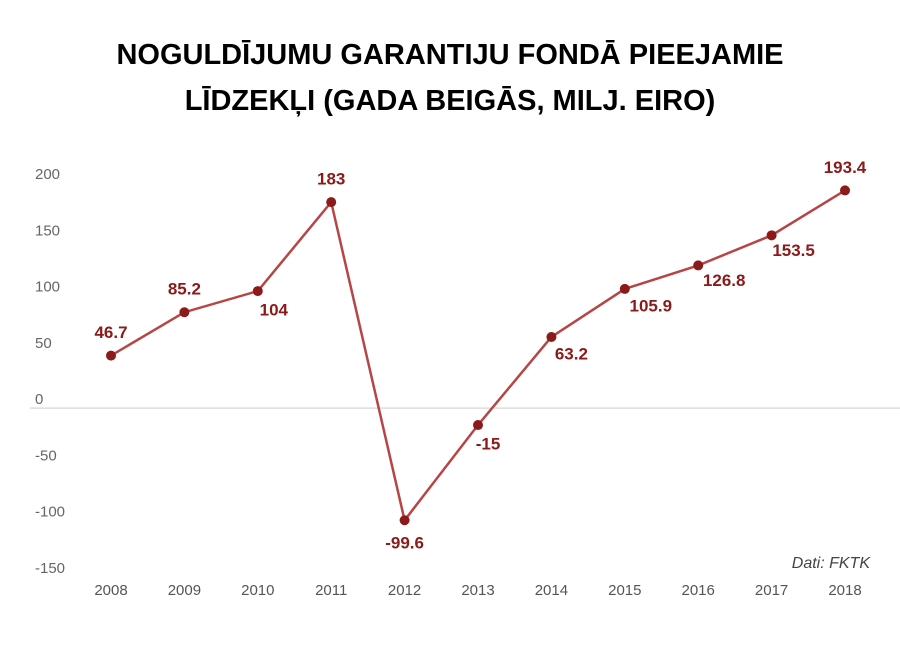 The image size is (900, 645). I want to click on x-tick-label: 2009, so click(184, 590).